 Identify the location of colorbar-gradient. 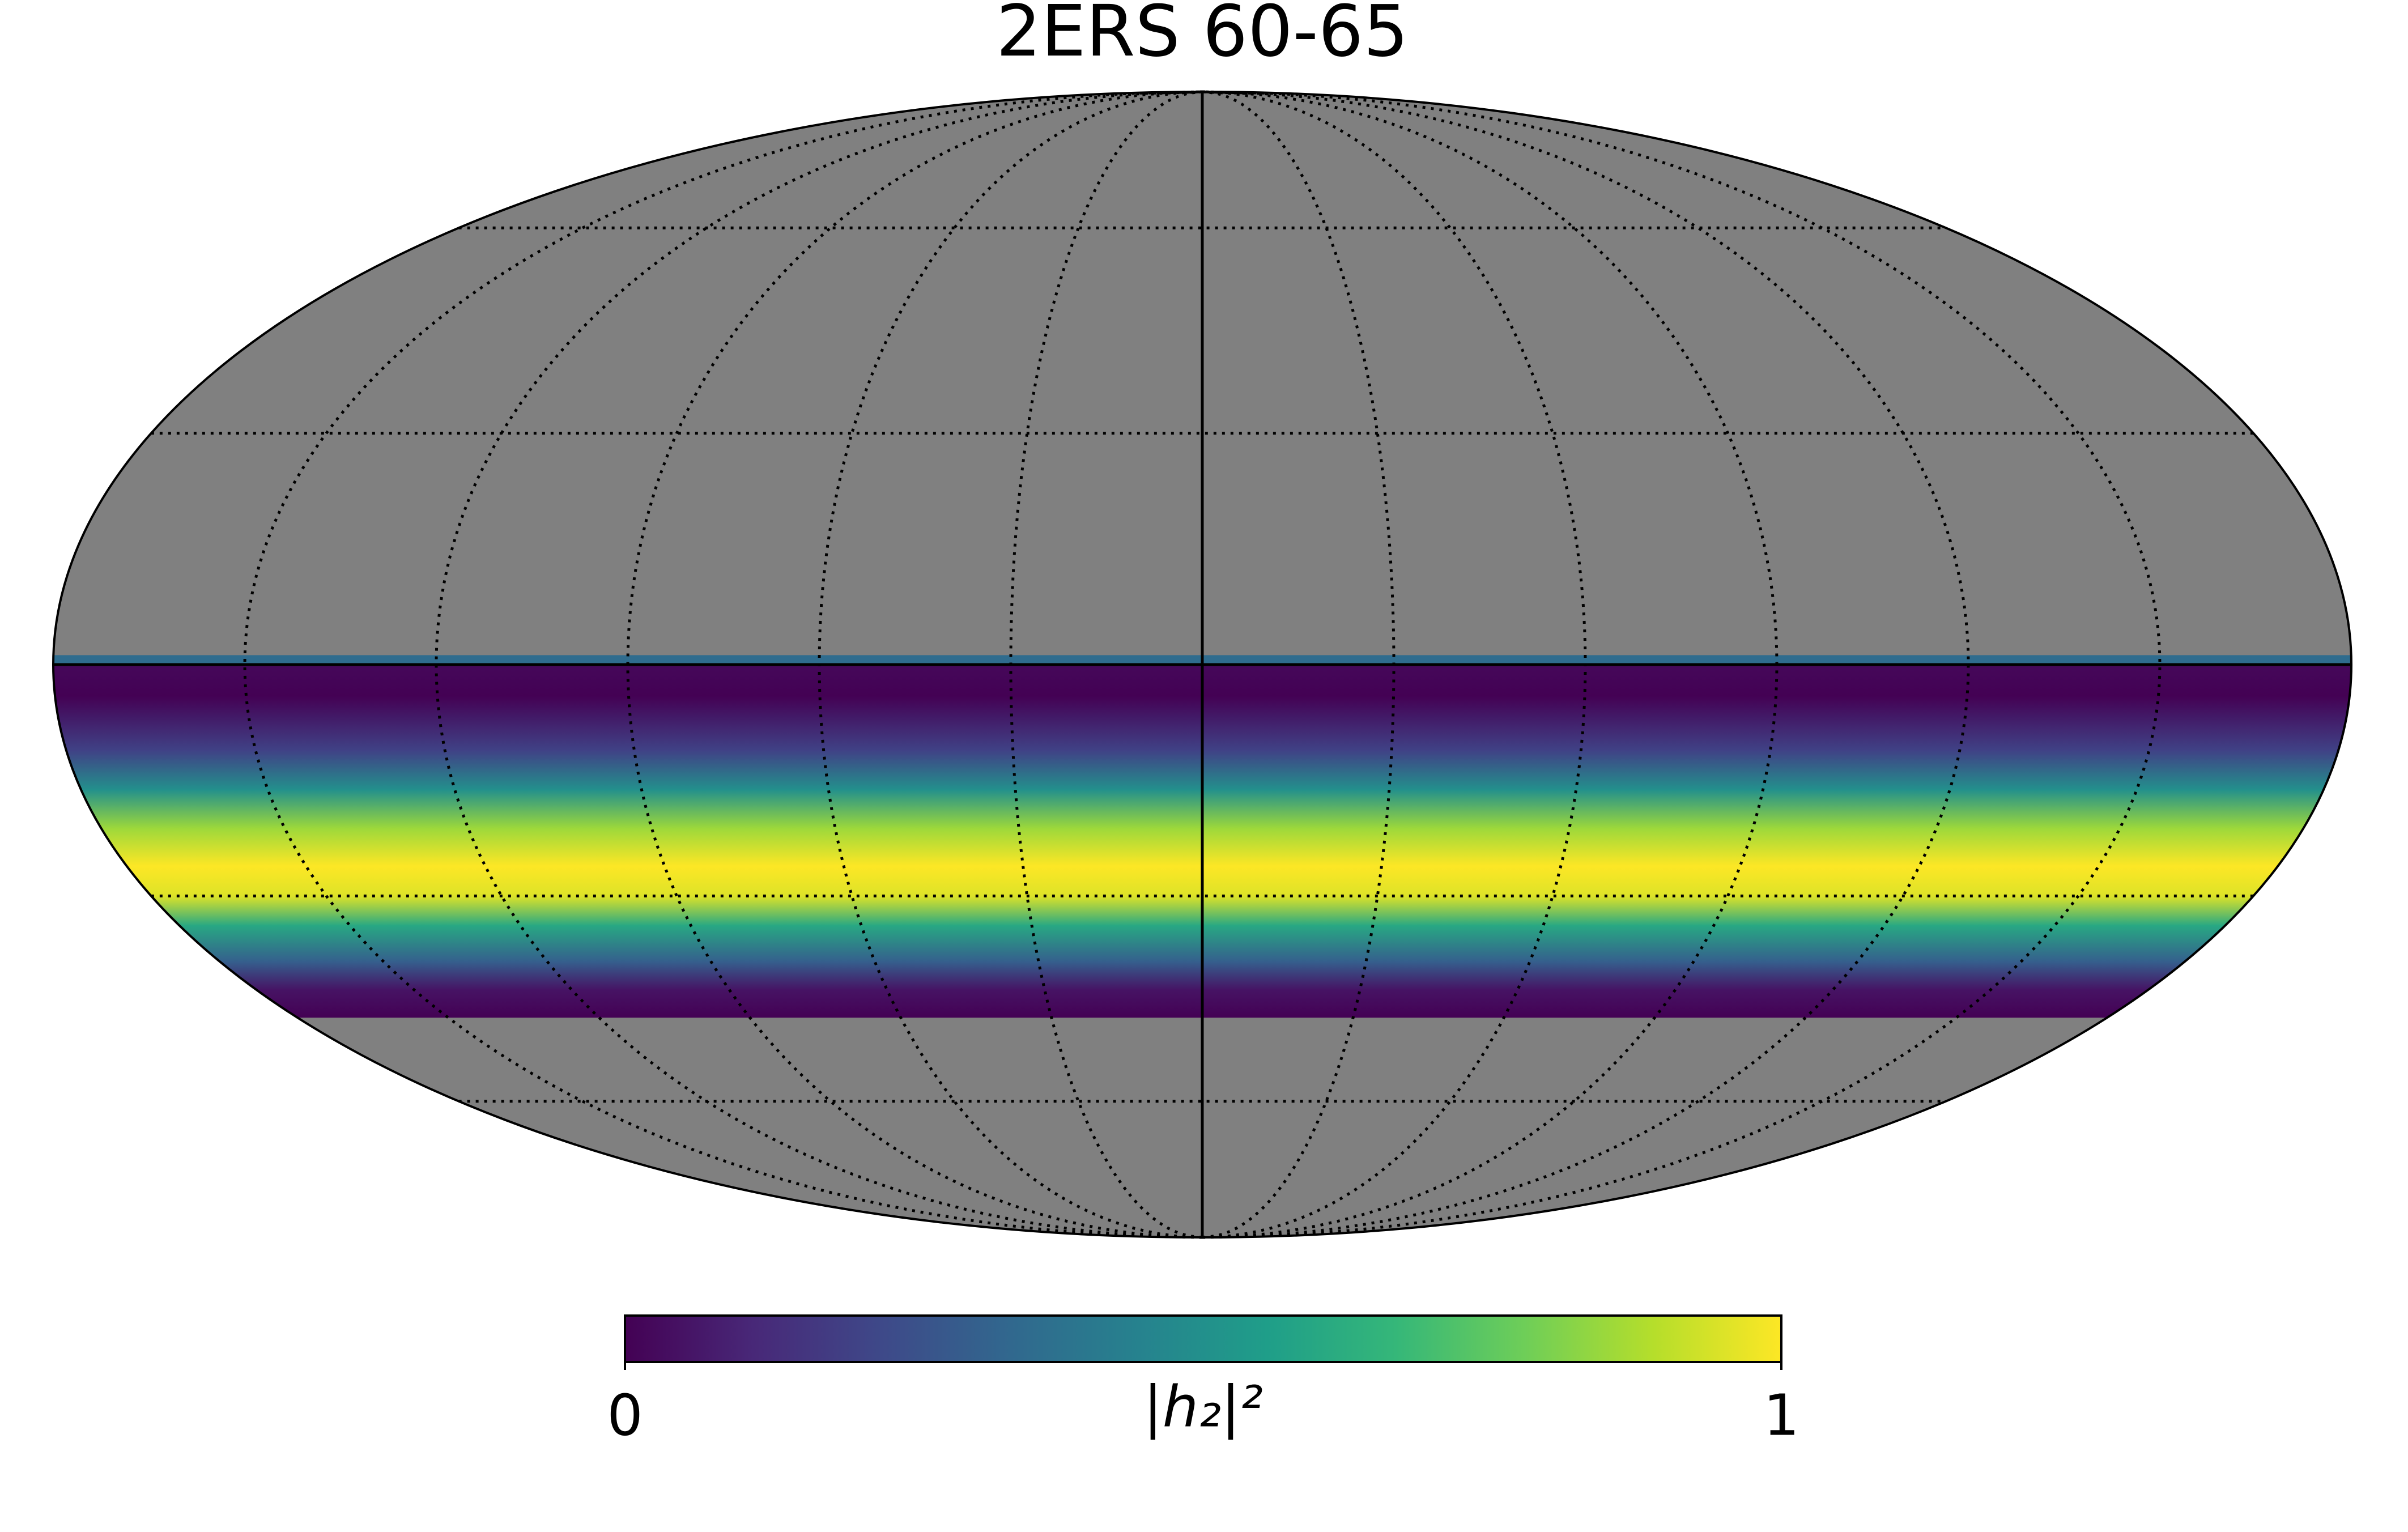
(1203, 1338).